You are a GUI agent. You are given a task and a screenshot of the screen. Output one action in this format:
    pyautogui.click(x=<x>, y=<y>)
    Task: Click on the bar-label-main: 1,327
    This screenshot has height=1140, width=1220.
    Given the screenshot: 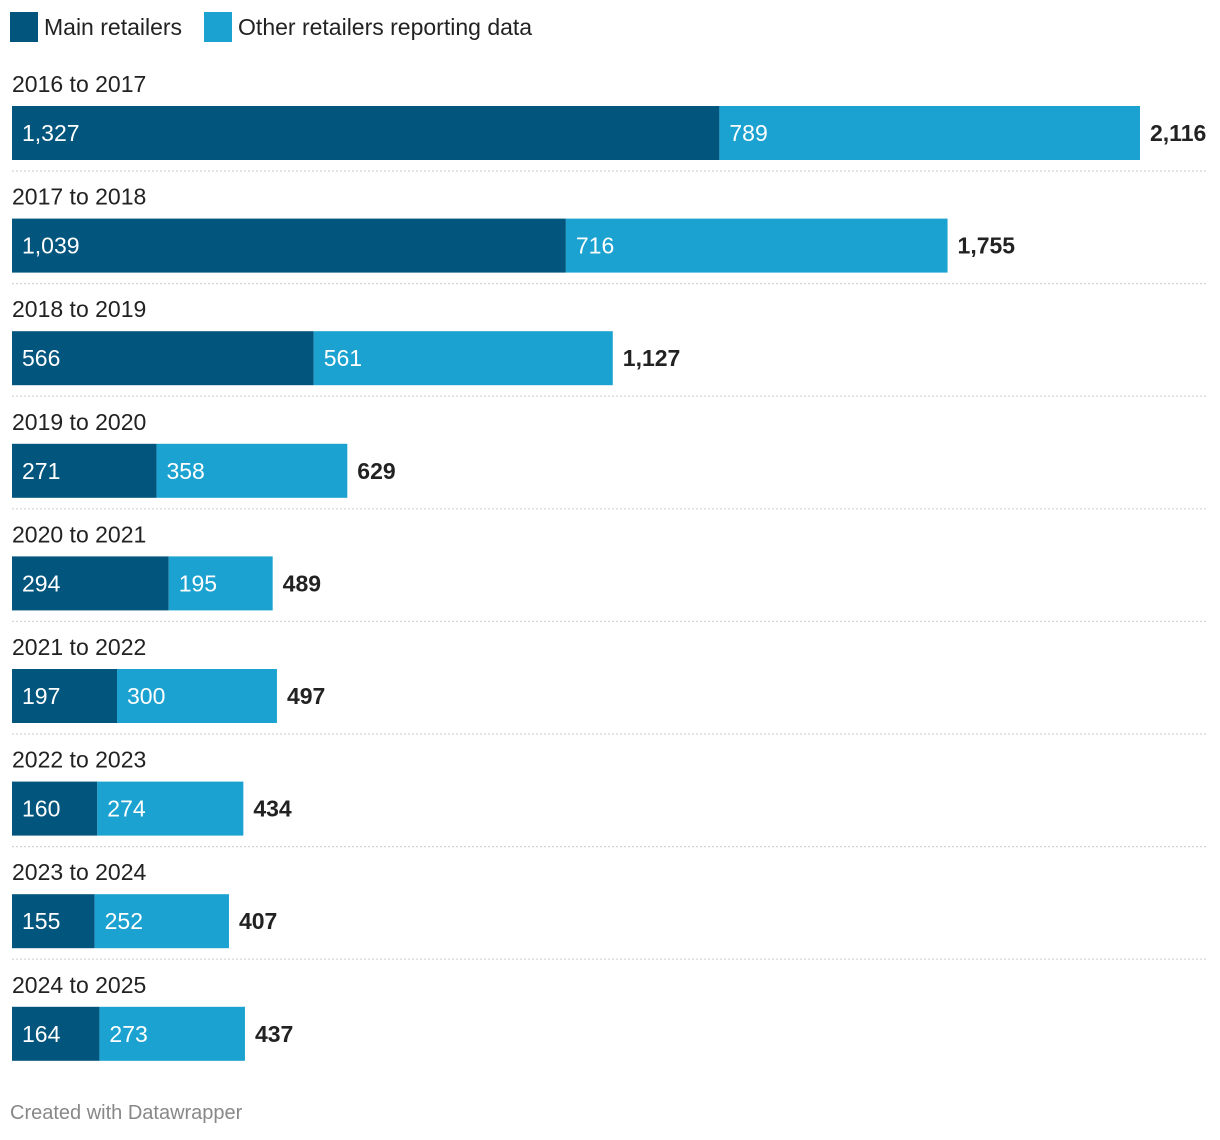 What is the action you would take?
    pyautogui.click(x=51, y=133)
    